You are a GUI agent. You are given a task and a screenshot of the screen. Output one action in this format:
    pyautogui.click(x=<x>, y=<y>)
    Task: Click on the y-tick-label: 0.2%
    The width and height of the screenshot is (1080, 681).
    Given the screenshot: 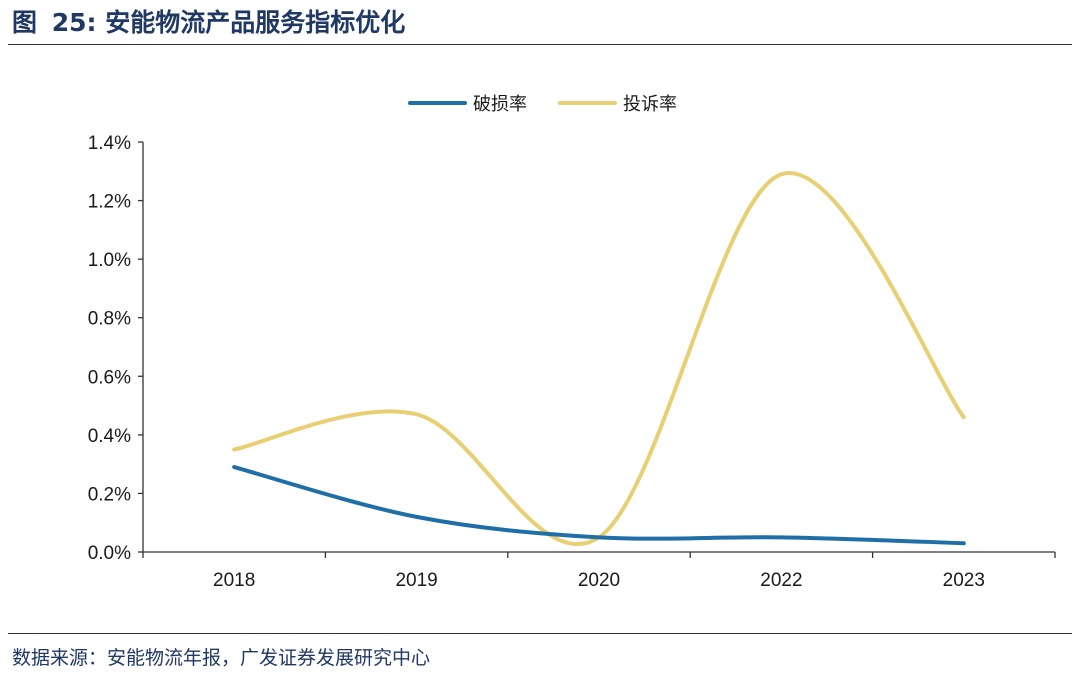 What is the action you would take?
    pyautogui.click(x=109, y=494)
    